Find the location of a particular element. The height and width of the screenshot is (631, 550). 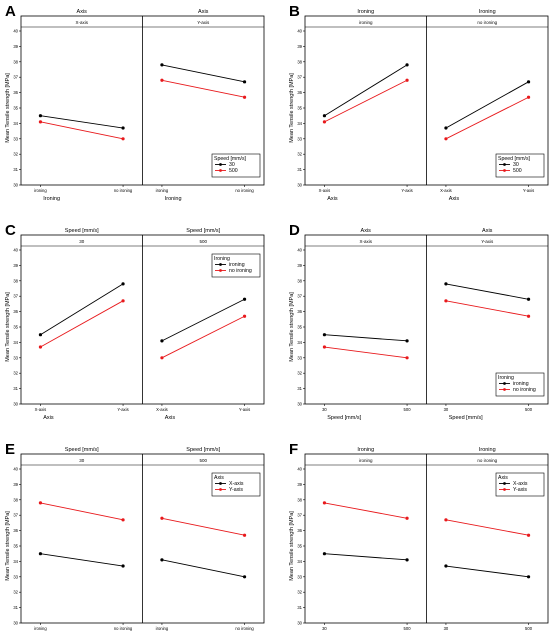

legend-entry: X-axis is located at coordinates (520, 484).